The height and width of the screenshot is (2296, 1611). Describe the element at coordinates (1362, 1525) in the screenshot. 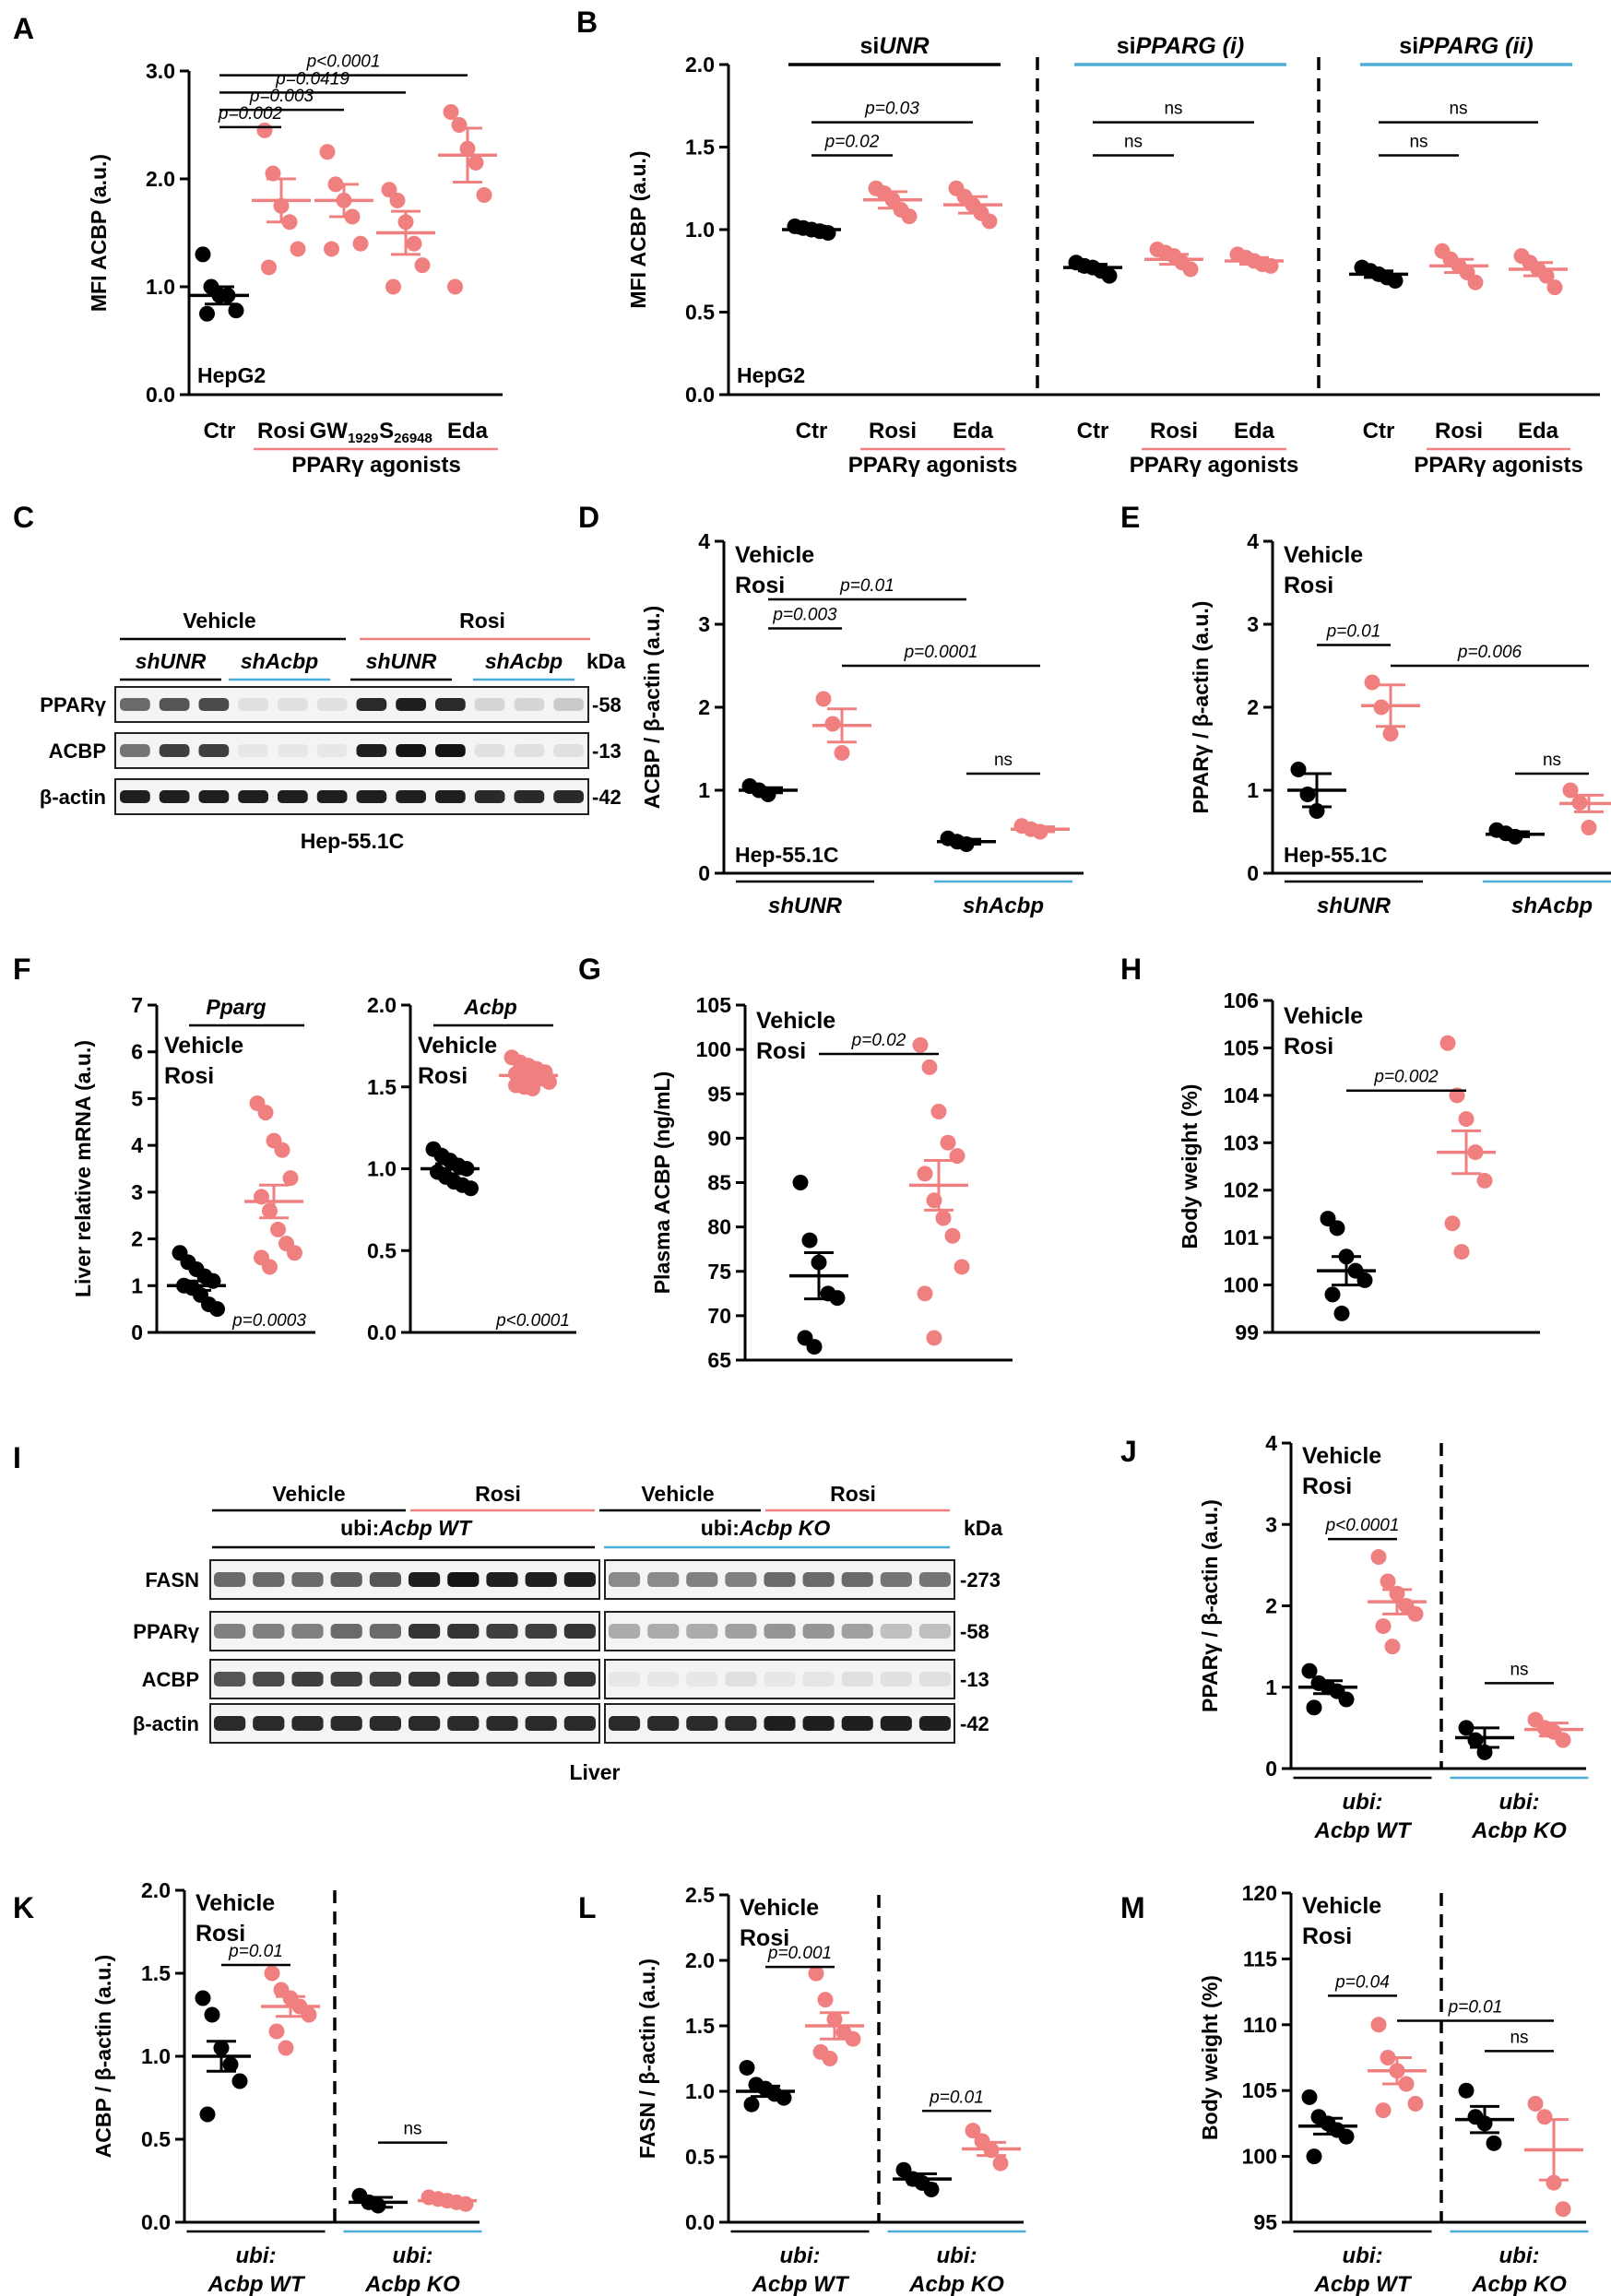

I see `J-significance-label: p<0.0001` at that location.